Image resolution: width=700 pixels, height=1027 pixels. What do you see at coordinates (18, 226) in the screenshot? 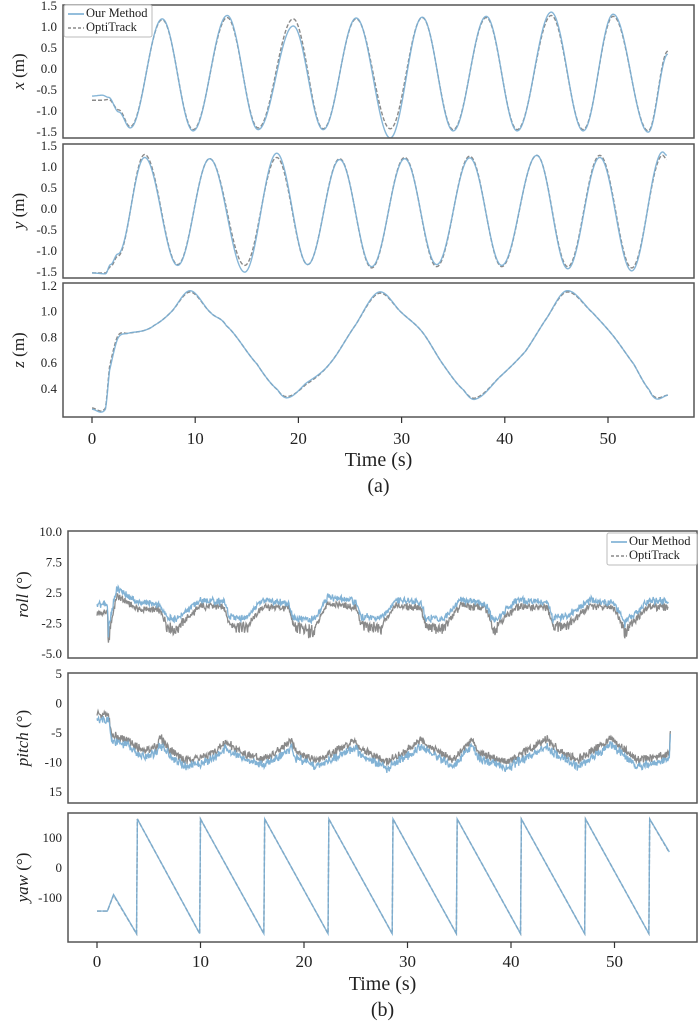
I see `y-axis-variable: y` at bounding box center [18, 226].